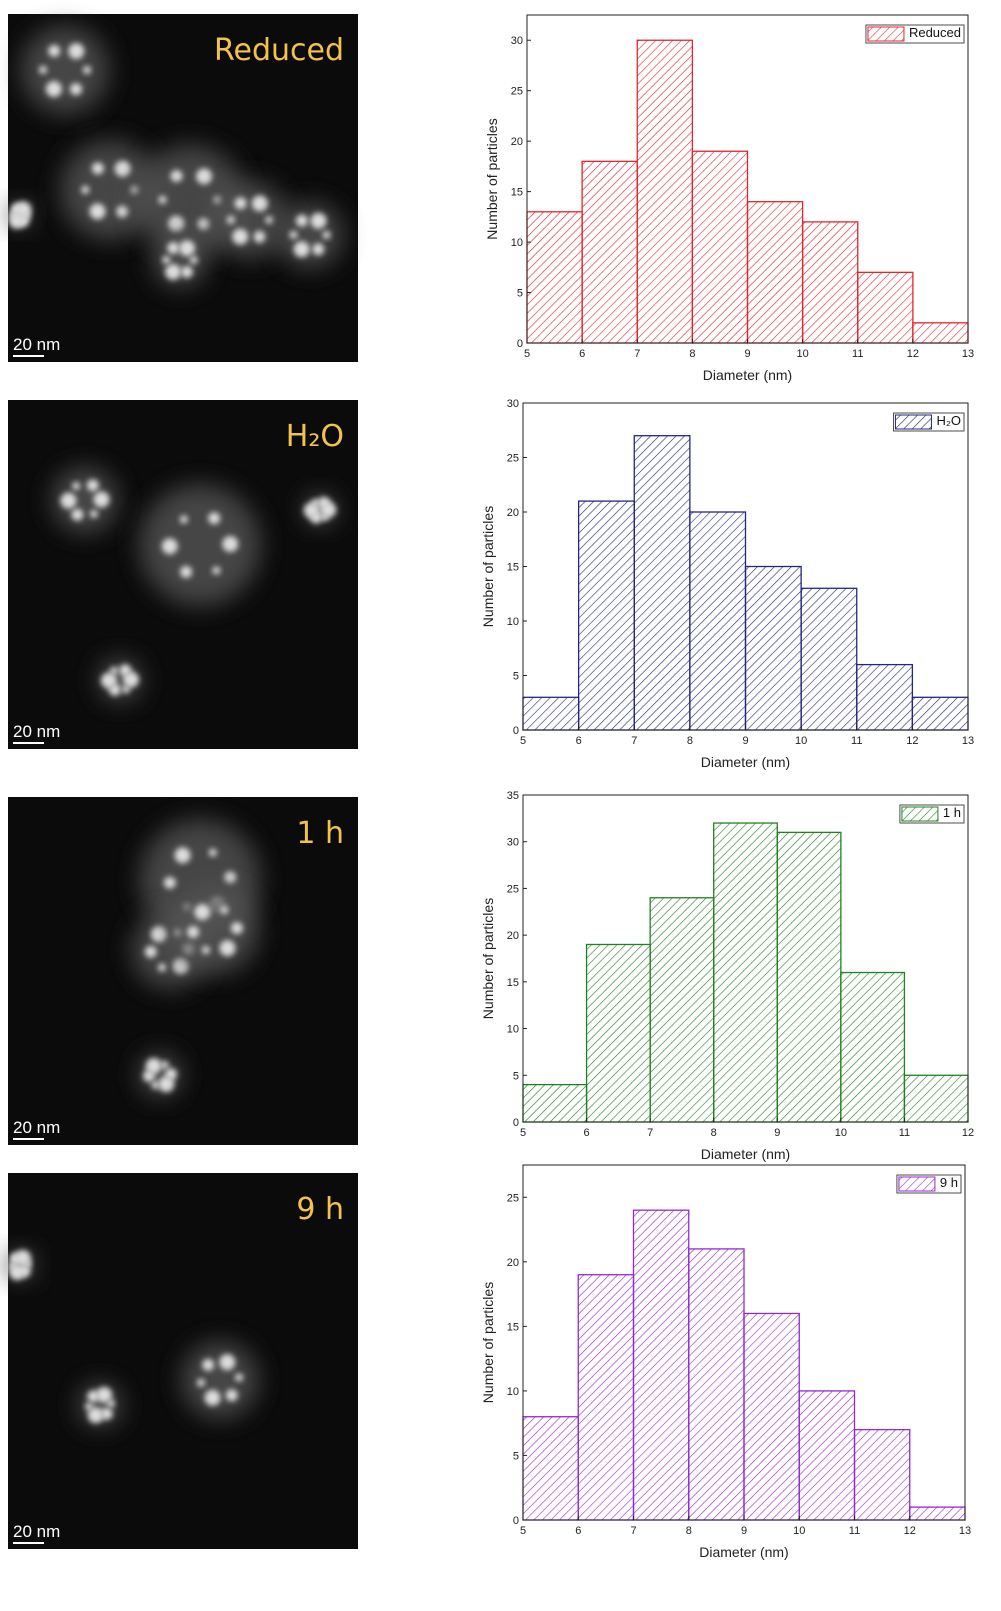 The width and height of the screenshot is (1001, 1611). What do you see at coordinates (315, 436) in the screenshot?
I see `image-label: H₂O` at bounding box center [315, 436].